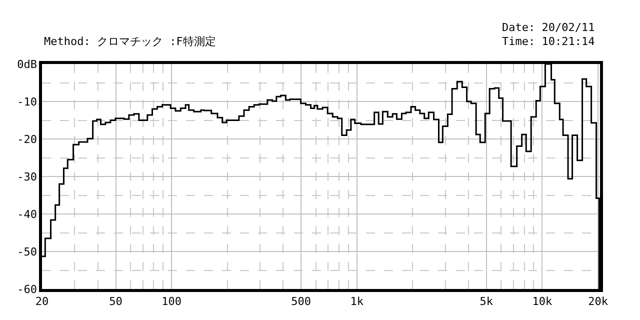 This screenshot has width=640, height=320. What do you see at coordinates (115, 301) in the screenshot?
I see `x-tick-label: 50` at bounding box center [115, 301].